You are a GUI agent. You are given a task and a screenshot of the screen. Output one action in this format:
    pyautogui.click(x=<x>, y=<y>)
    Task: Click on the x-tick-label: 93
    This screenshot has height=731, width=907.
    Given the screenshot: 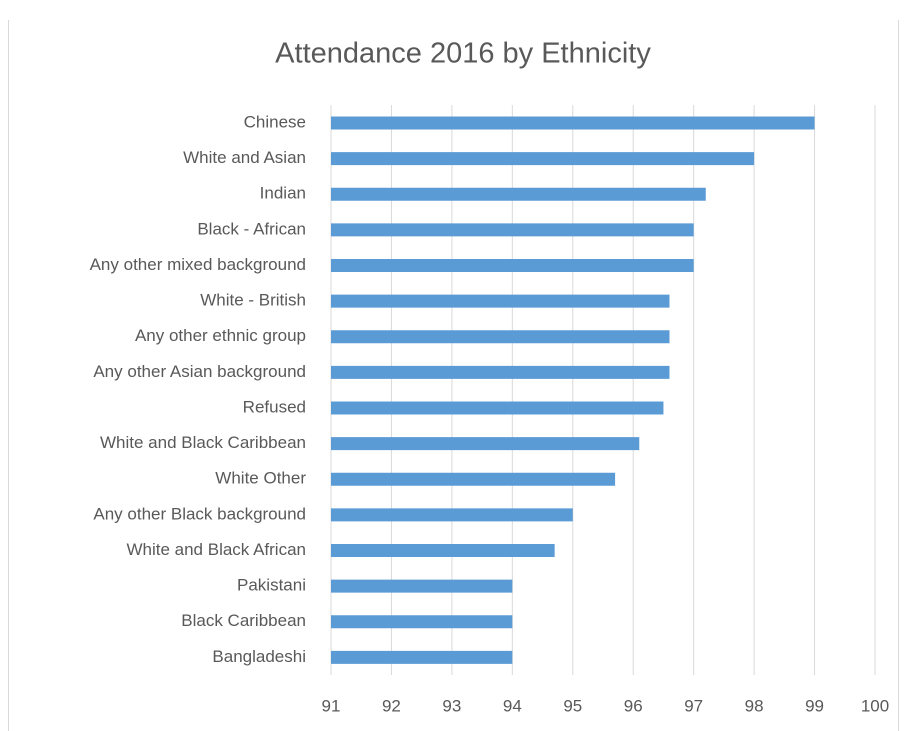 What is the action you would take?
    pyautogui.click(x=451, y=705)
    